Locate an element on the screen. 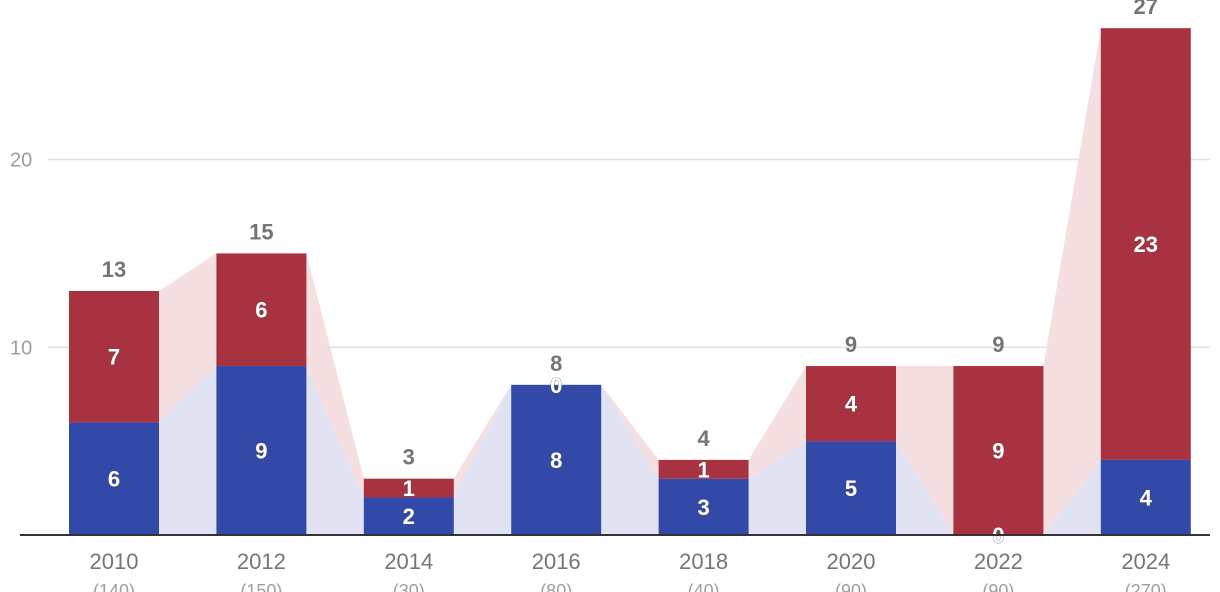 The image size is (1220, 592). red-segment-label: 4 is located at coordinates (851, 404).